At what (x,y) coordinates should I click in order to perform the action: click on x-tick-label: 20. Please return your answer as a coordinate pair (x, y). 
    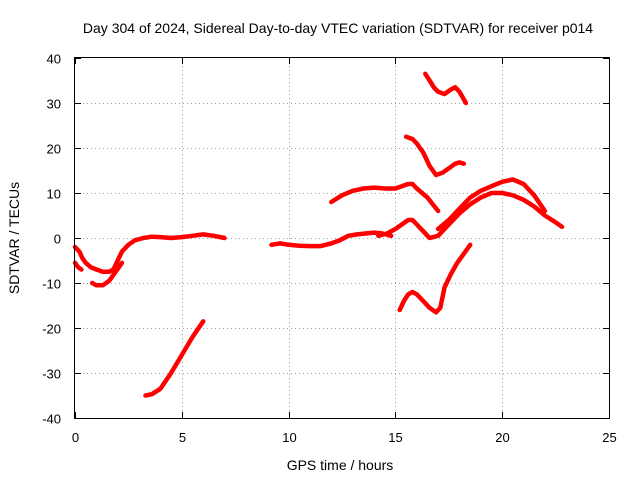
    Looking at the image, I should click on (502, 437).